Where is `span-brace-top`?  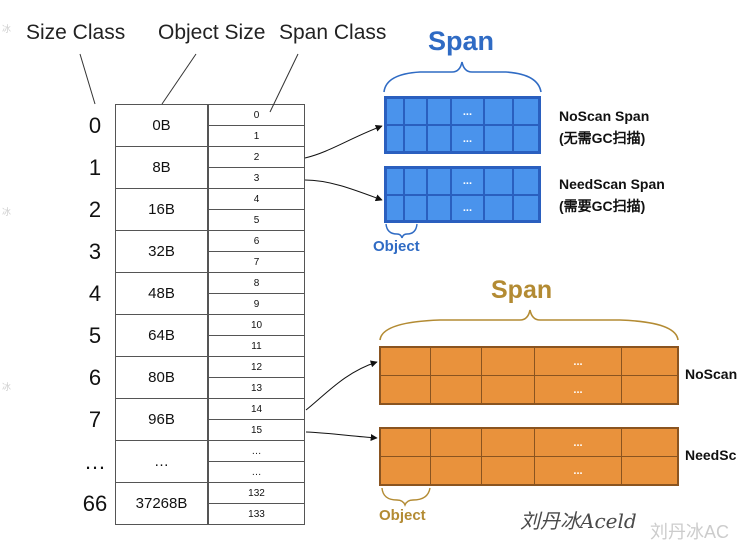 span-brace-top is located at coordinates (462, 77).